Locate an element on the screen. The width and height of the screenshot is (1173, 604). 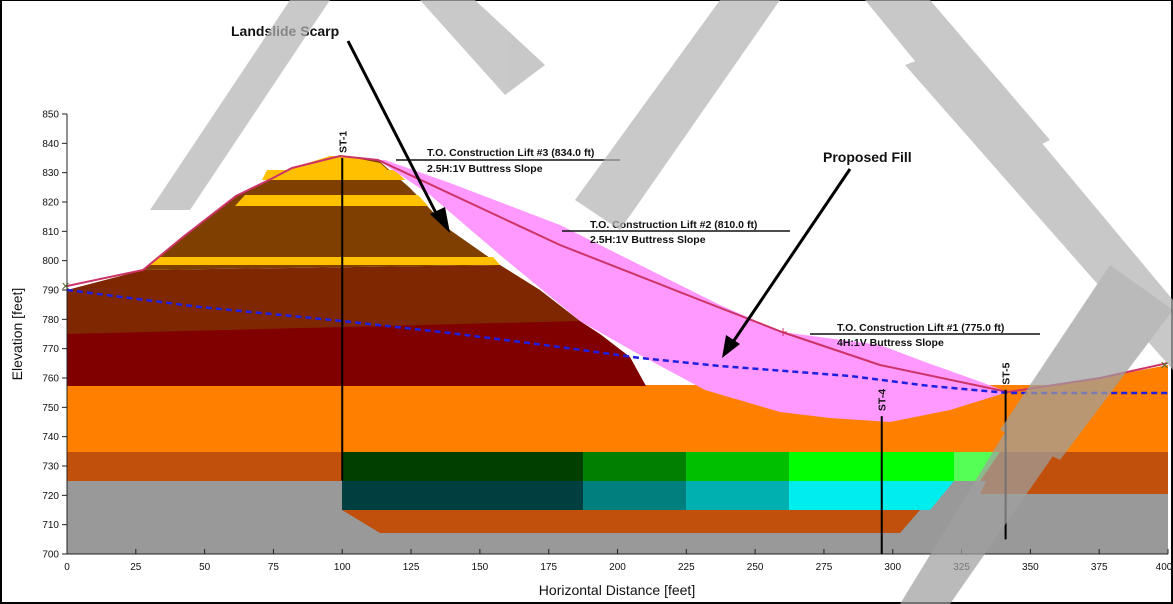
x-tick-label: 350 is located at coordinates (1030, 567).